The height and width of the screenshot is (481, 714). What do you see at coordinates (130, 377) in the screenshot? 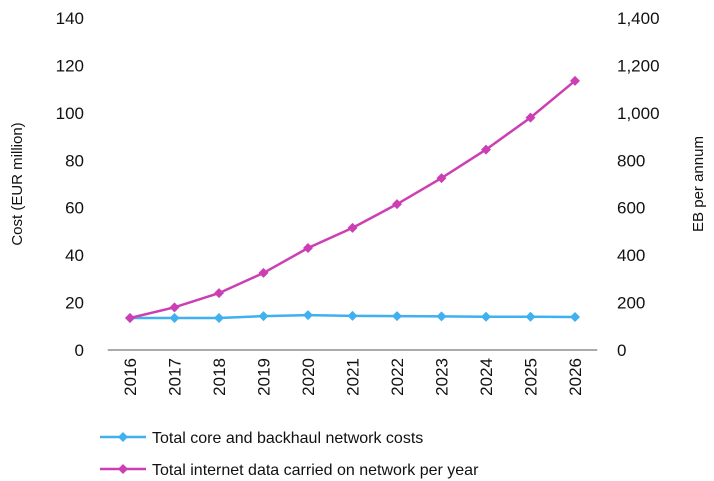
I see `x-tick-label: 2016` at bounding box center [130, 377].